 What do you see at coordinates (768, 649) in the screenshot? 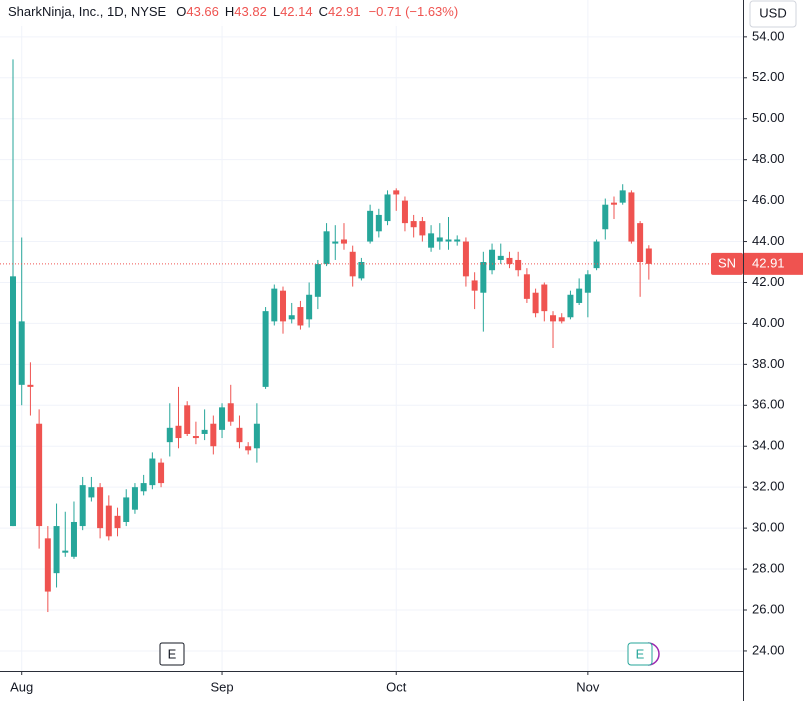
I see `y-tick-label: 24.00` at bounding box center [768, 649].